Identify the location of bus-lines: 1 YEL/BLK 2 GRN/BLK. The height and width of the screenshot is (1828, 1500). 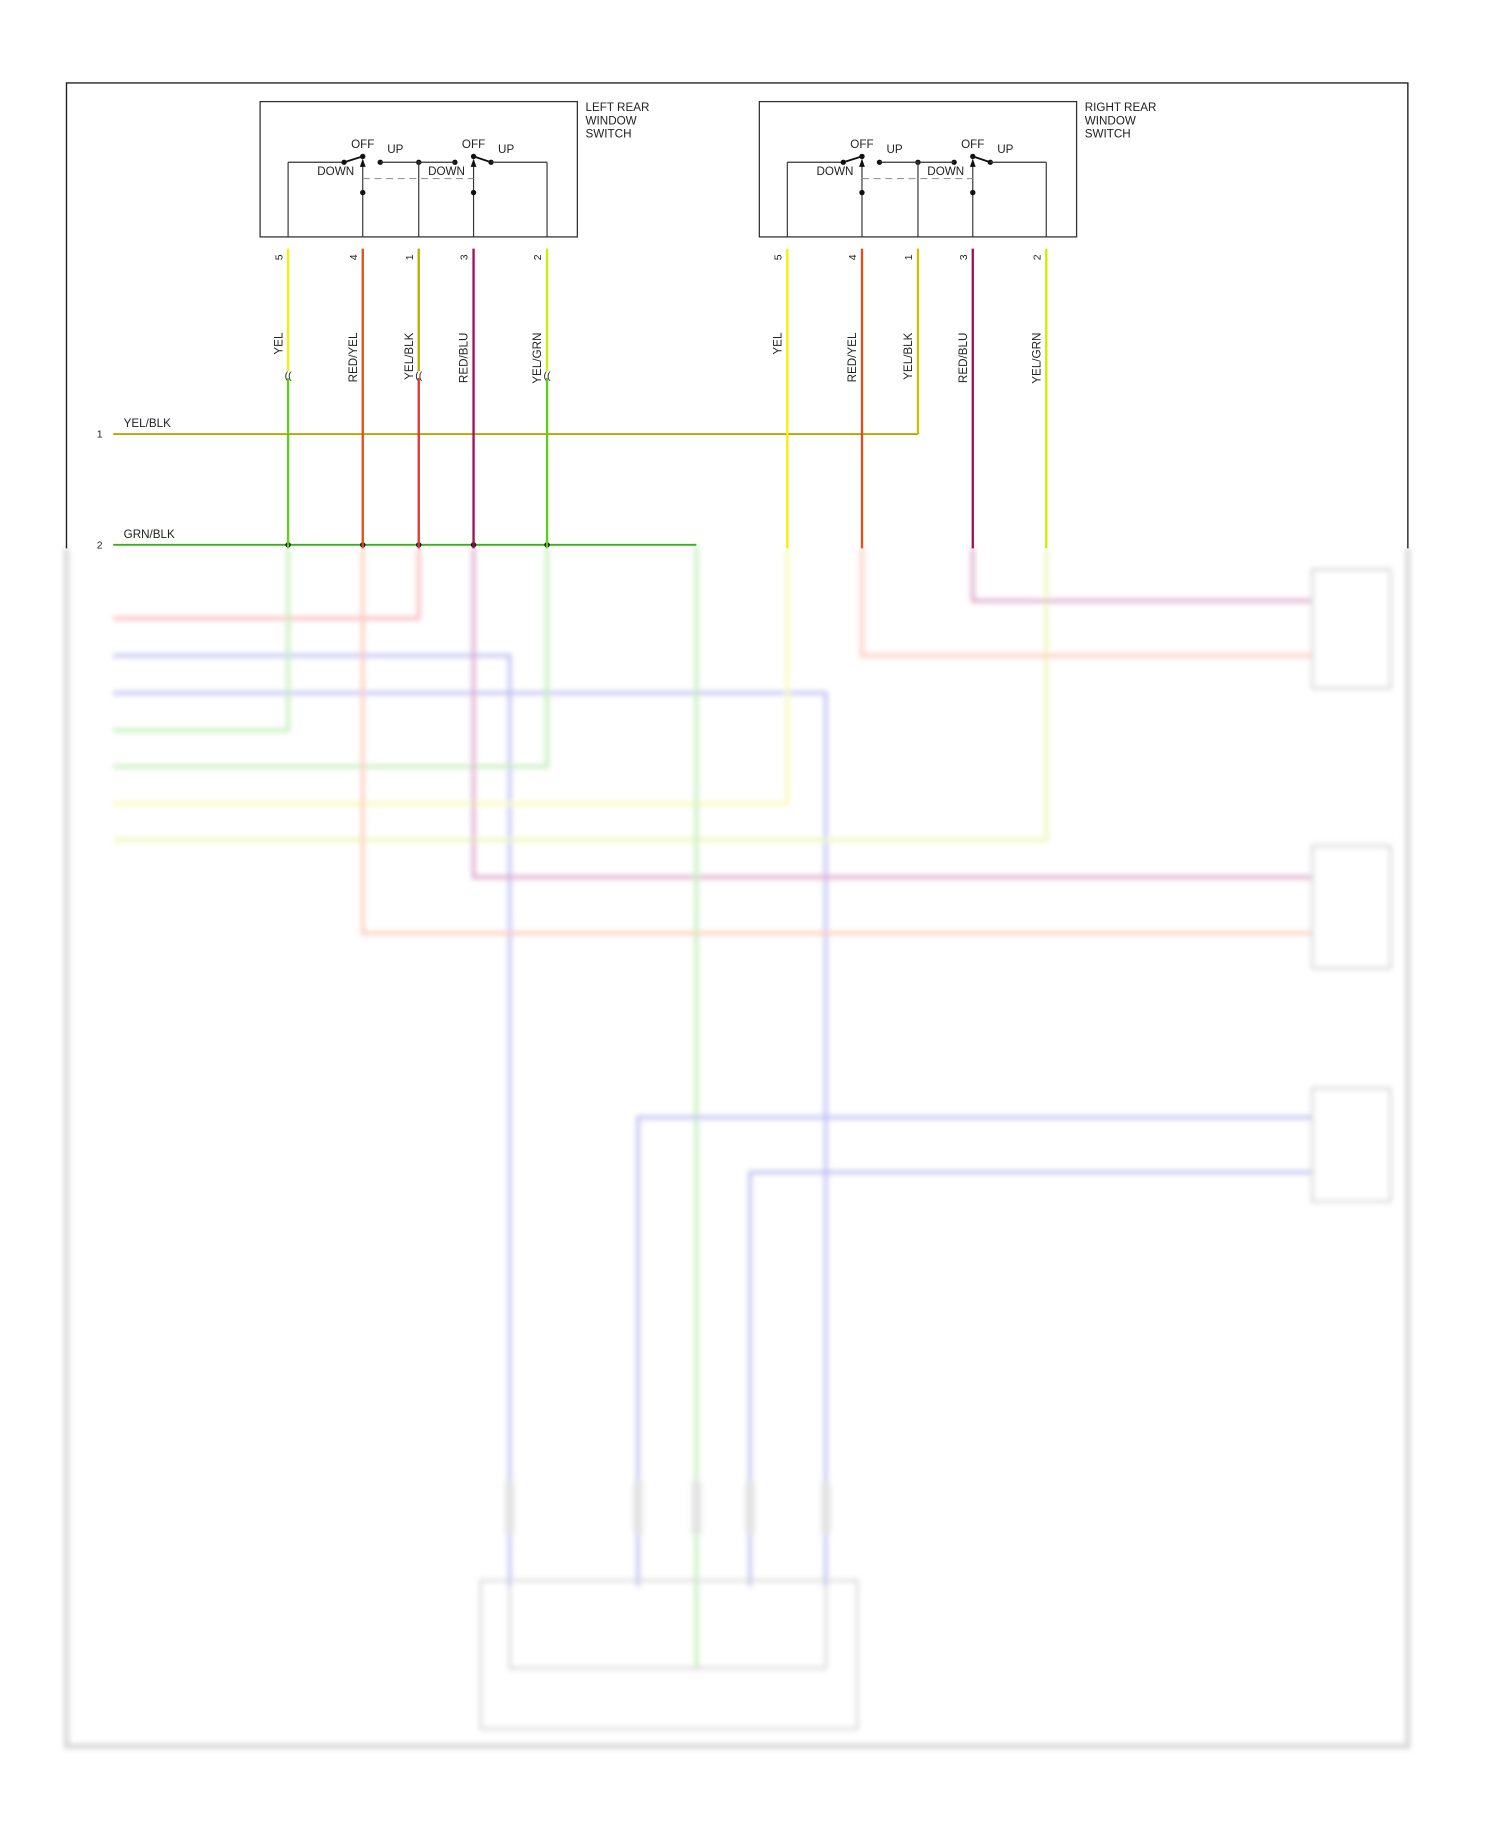
(507, 484).